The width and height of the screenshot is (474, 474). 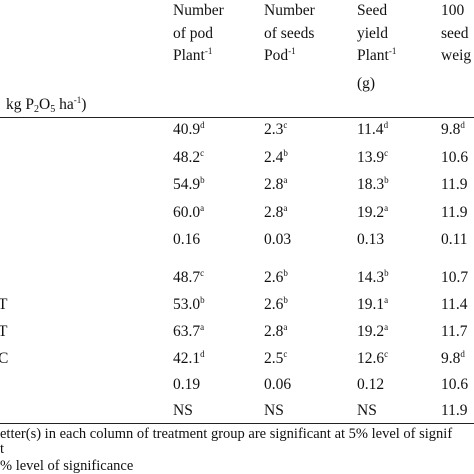 I want to click on footnote-line2: t, so click(x=2, y=449).